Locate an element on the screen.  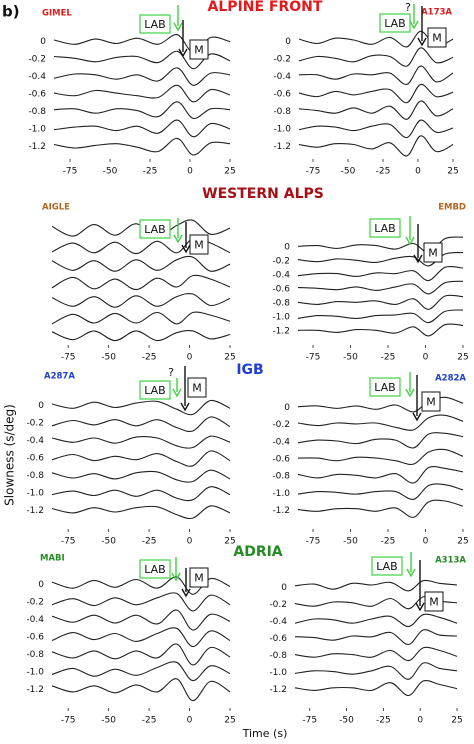
x-axis-label: Time (s) is located at coordinates (265, 733).